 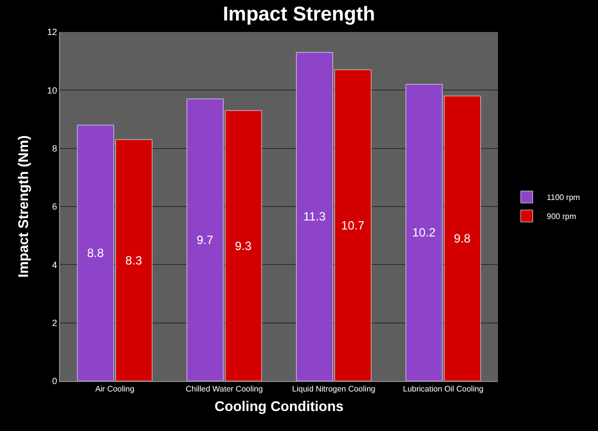 I want to click on legend-label: 1100 rpm, so click(x=563, y=197).